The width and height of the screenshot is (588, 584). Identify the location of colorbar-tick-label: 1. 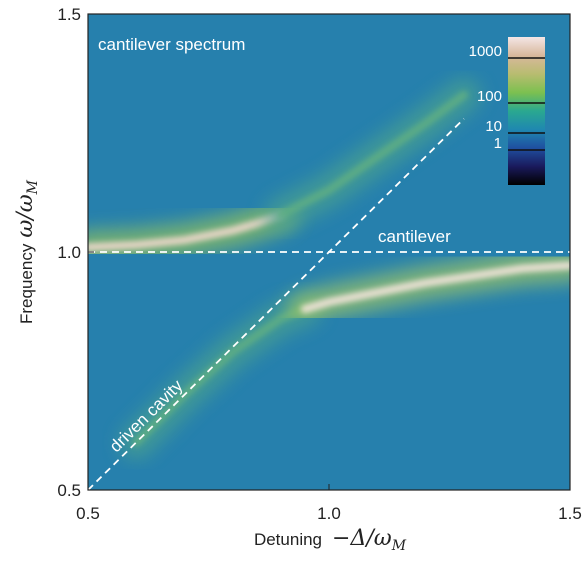
(498, 143).